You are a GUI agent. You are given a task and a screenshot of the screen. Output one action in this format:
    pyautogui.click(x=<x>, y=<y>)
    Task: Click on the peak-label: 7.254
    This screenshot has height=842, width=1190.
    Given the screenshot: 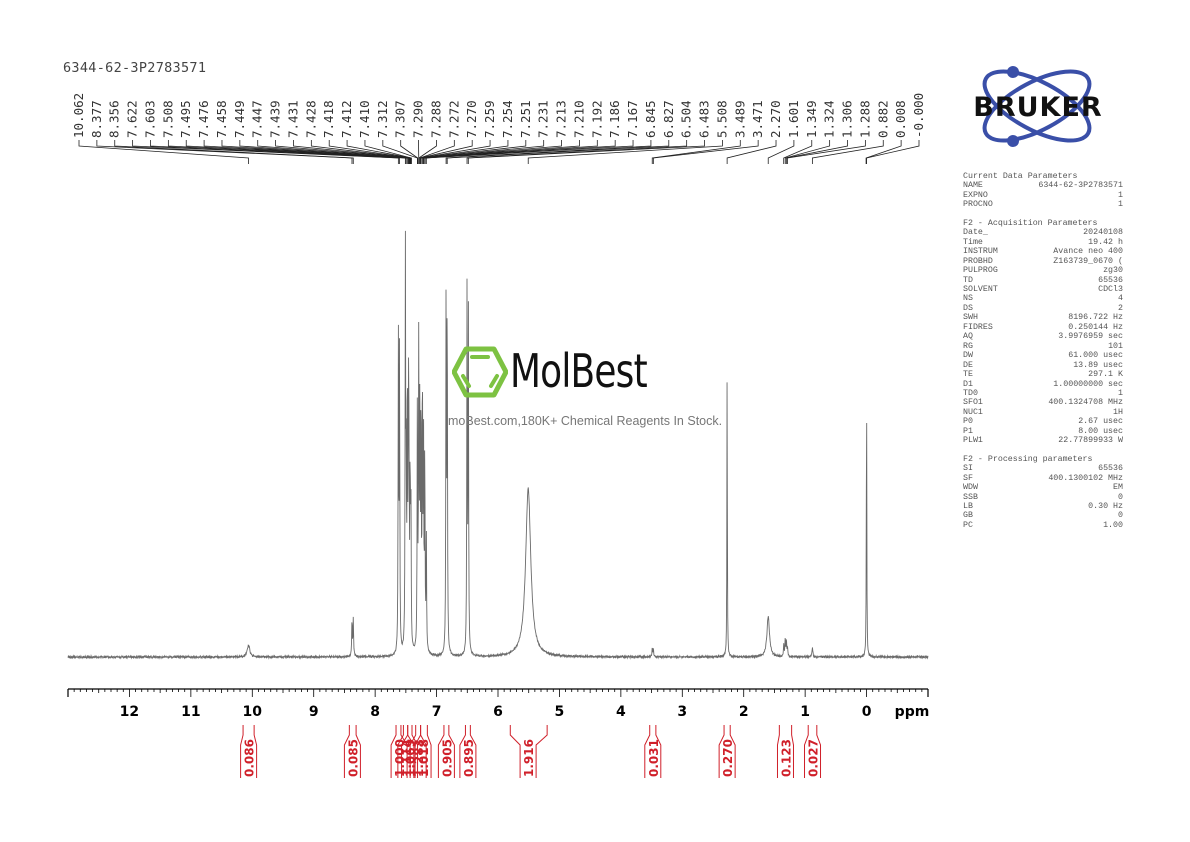 What is the action you would take?
    pyautogui.click(x=507, y=119)
    